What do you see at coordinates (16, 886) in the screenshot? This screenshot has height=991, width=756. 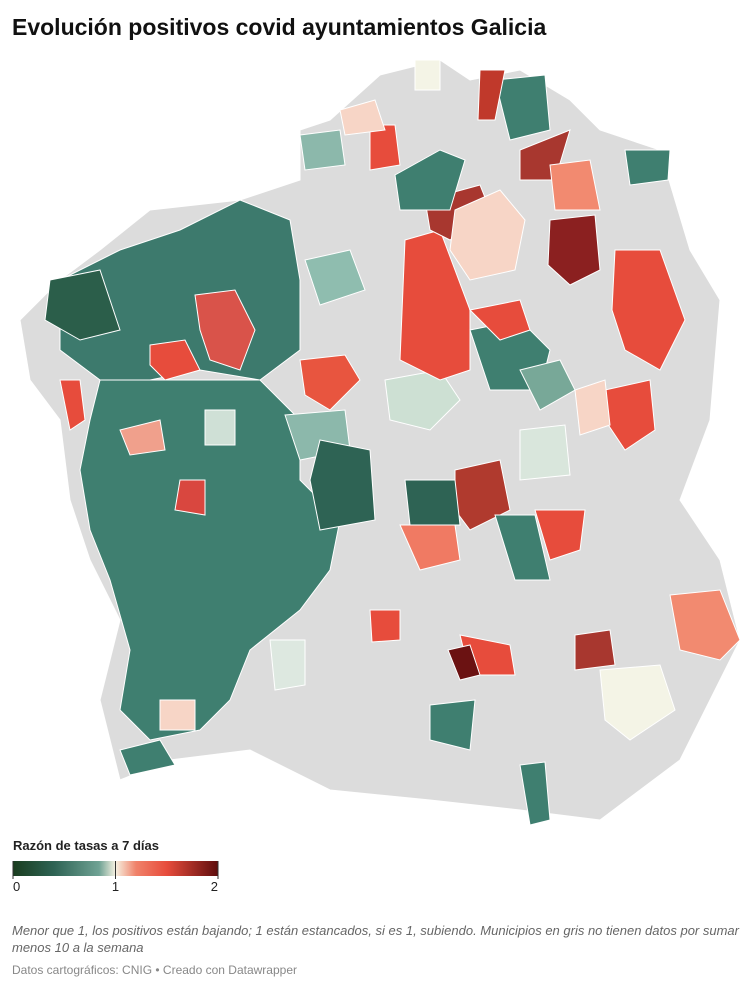 I see `legend-tick-label: 0` at bounding box center [16, 886].